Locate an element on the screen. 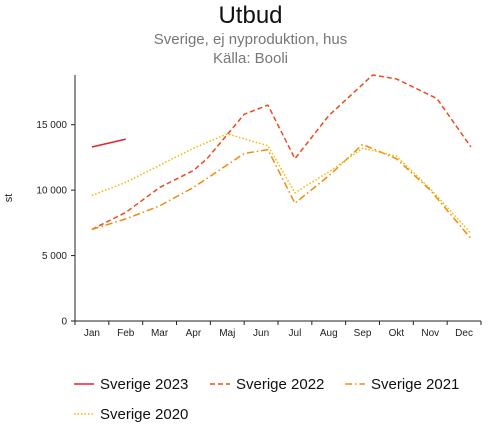  chart-subtitle-line-1: Sverige, ej nyproduktion, hus is located at coordinates (250, 39).